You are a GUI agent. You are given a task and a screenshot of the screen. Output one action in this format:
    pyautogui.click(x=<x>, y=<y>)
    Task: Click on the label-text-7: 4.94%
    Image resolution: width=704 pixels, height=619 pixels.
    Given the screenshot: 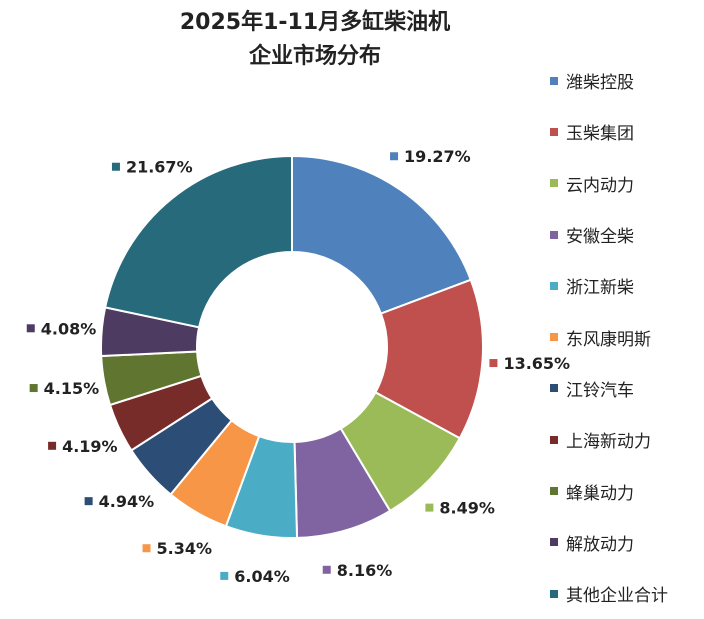 What is the action you would take?
    pyautogui.click(x=127, y=501)
    